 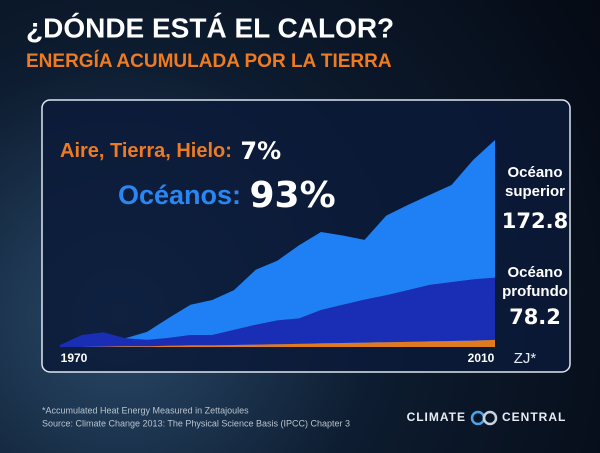 I want to click on x-tick-label: 1970, so click(x=74, y=358).